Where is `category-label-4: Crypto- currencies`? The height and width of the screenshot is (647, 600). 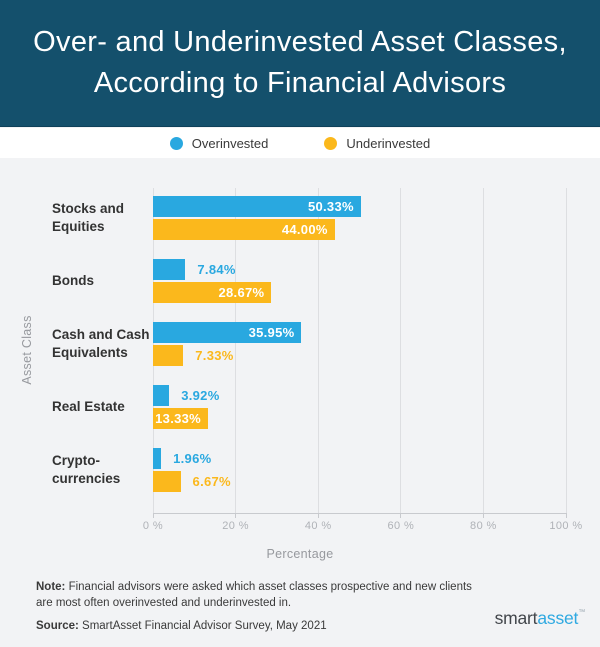
category-label-4: Crypto- currencies is located at coordinates (86, 469).